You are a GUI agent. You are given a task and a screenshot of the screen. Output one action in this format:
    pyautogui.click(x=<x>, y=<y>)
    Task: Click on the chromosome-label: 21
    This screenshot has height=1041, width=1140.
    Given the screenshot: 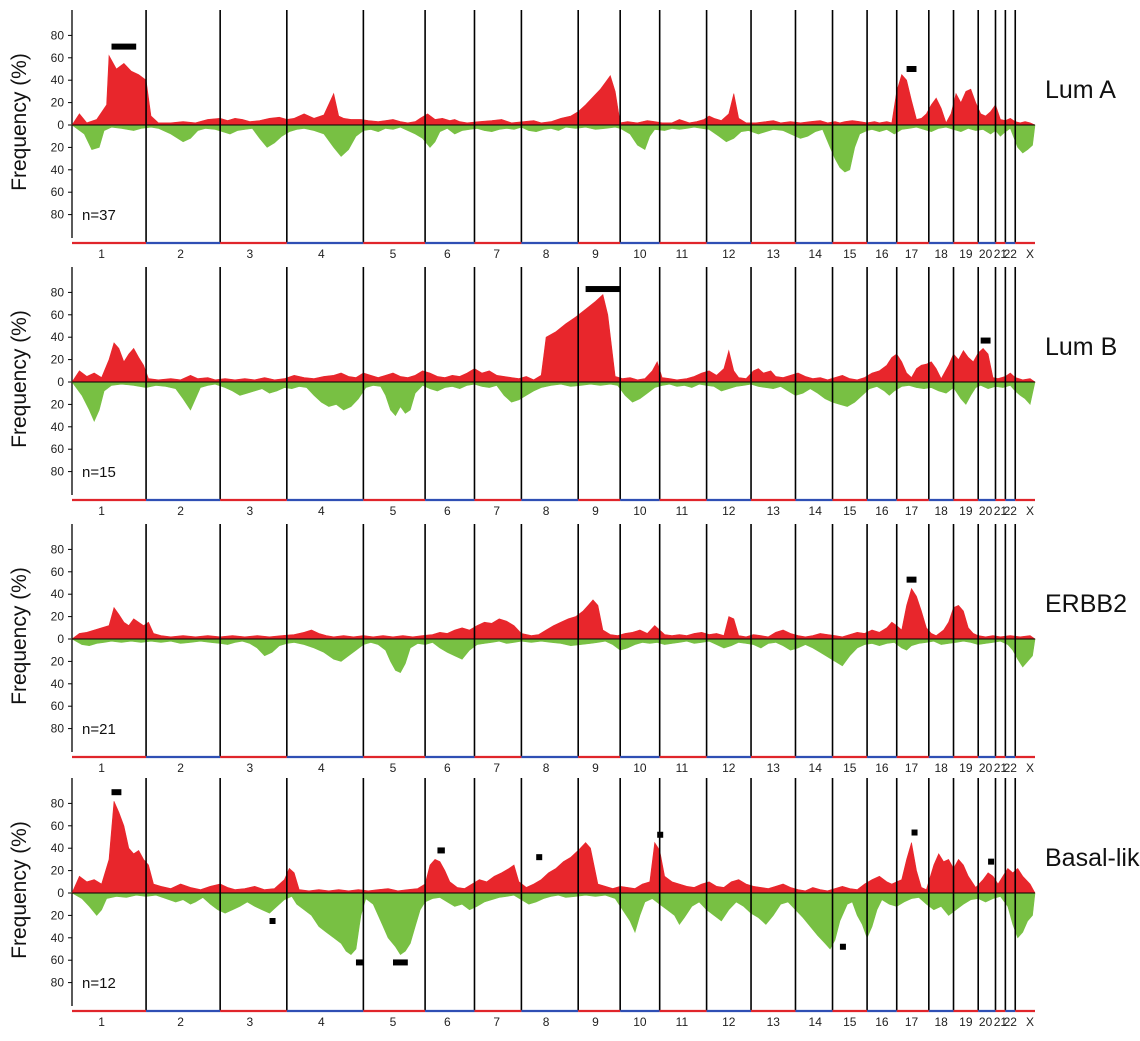 What is the action you would take?
    pyautogui.click(x=1001, y=1022)
    